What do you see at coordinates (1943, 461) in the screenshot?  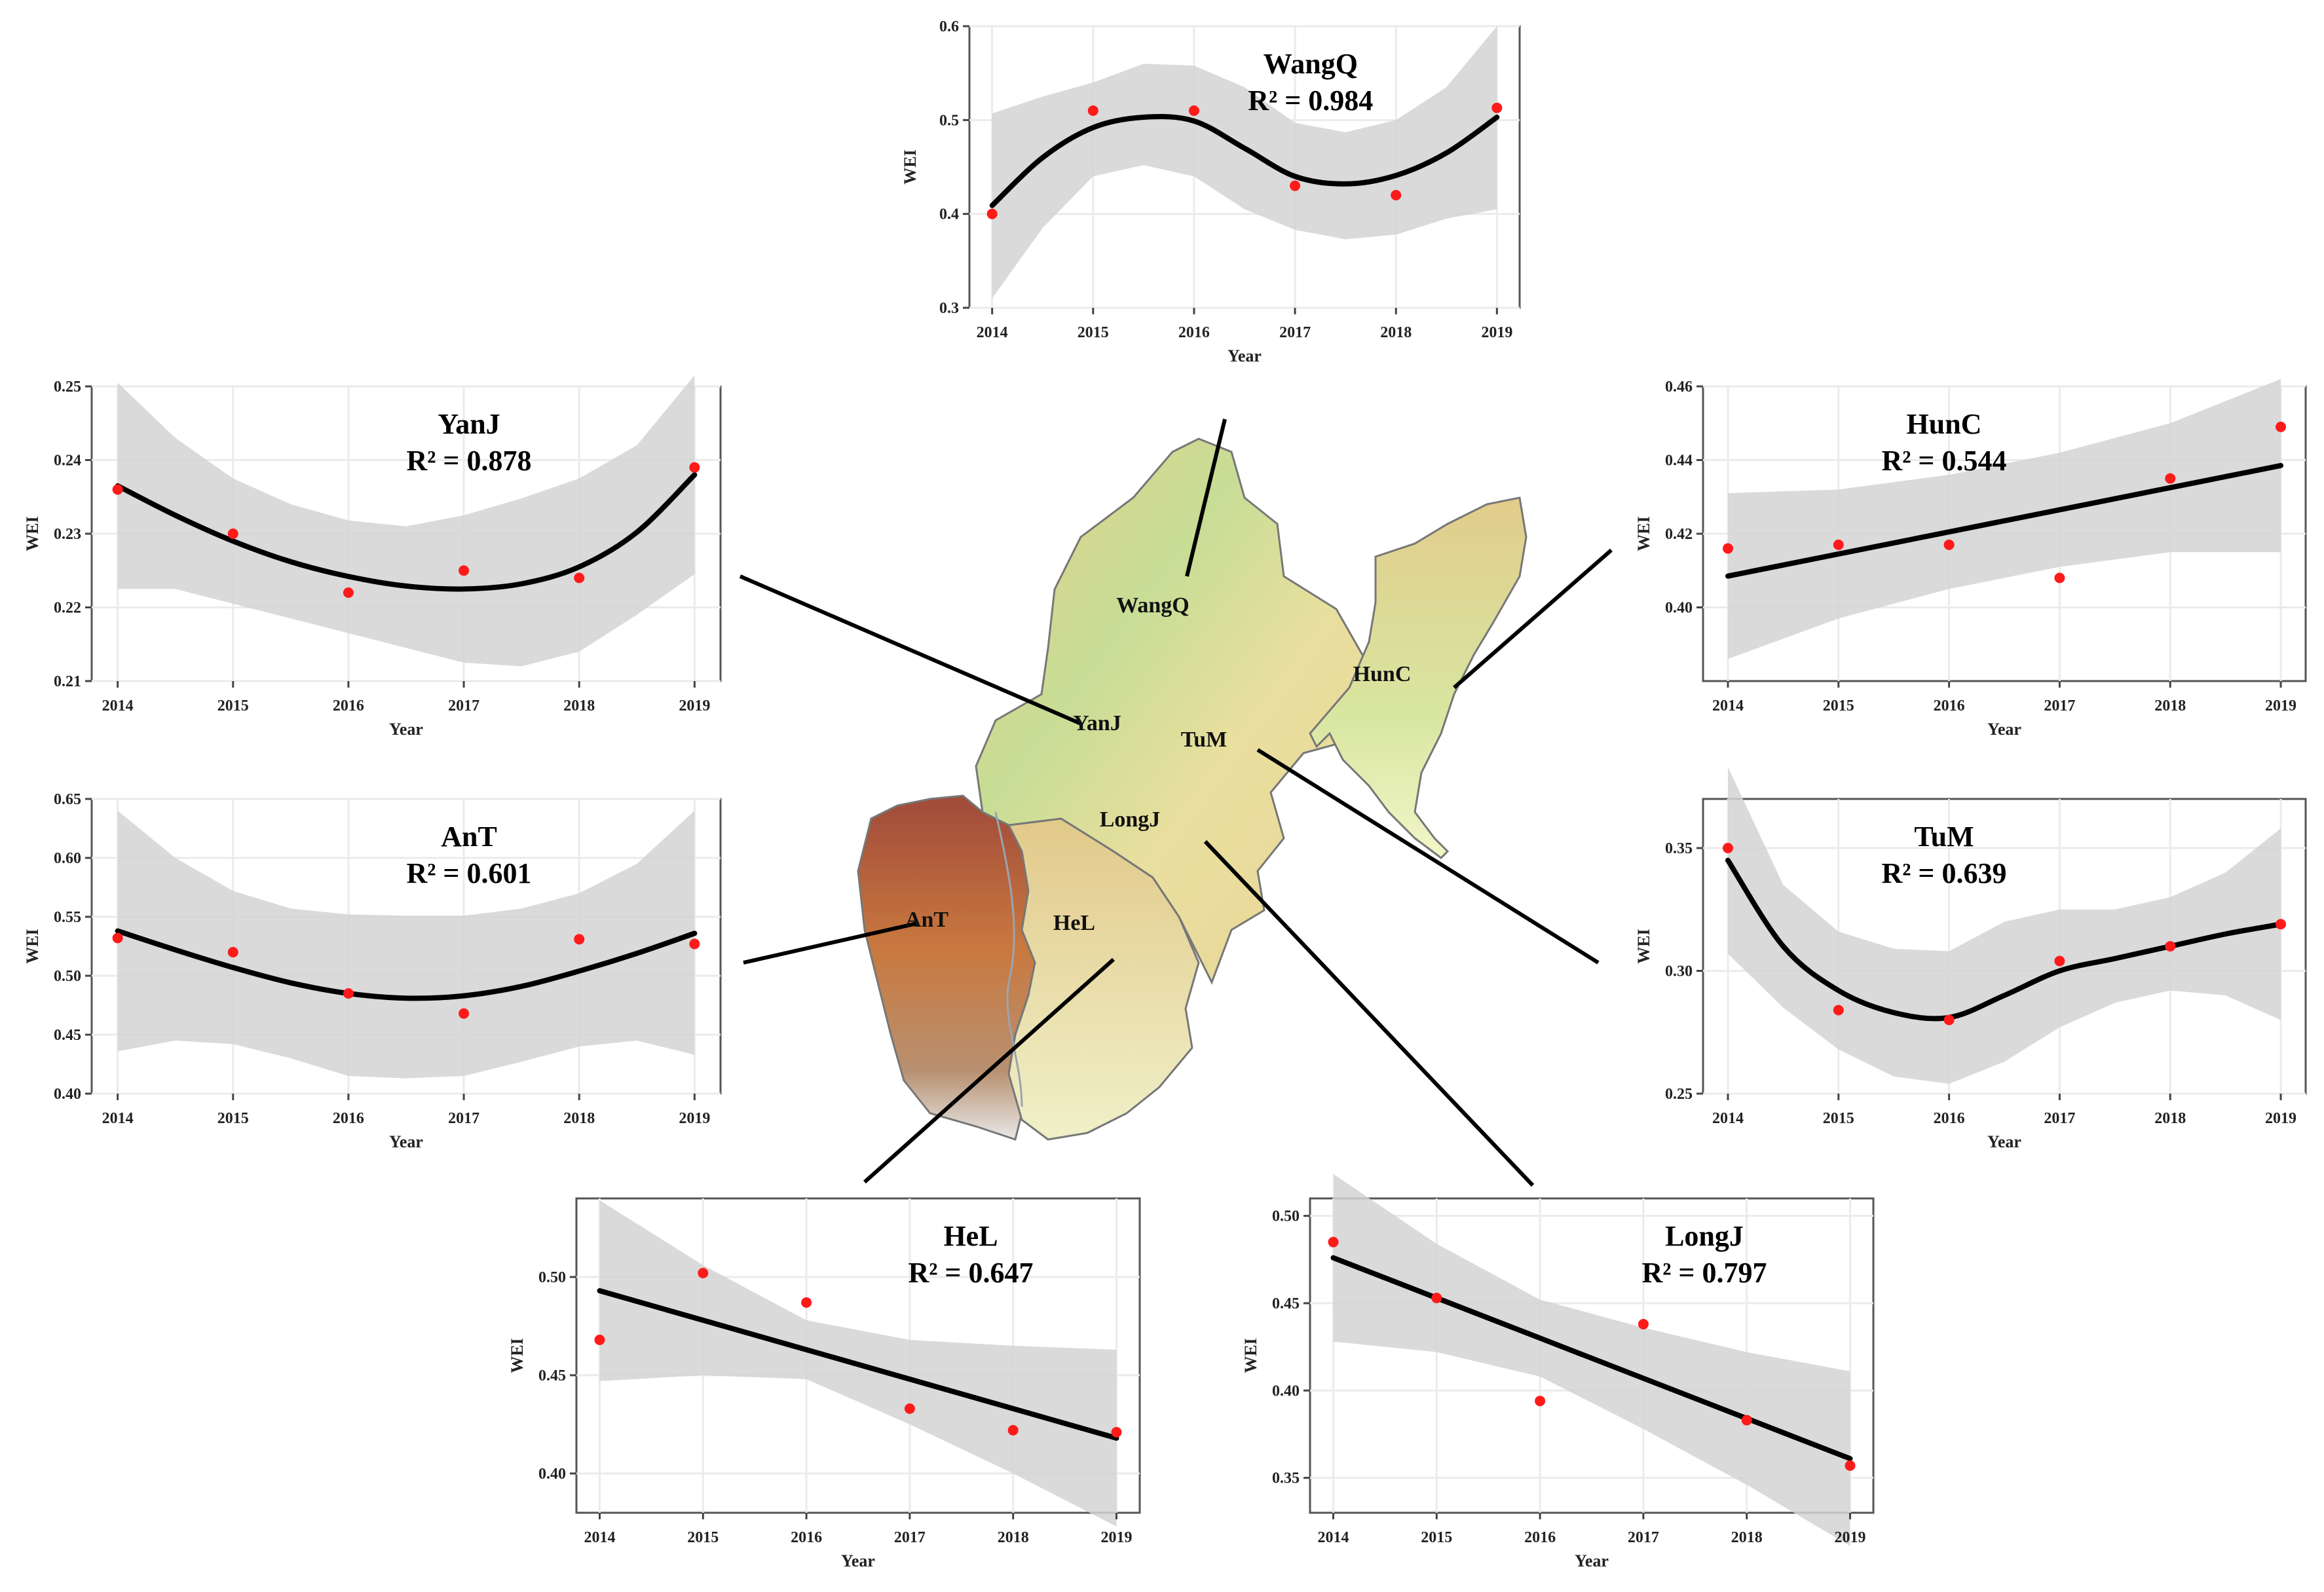 I see `r-squared-label: R² = 0.544` at bounding box center [1943, 461].